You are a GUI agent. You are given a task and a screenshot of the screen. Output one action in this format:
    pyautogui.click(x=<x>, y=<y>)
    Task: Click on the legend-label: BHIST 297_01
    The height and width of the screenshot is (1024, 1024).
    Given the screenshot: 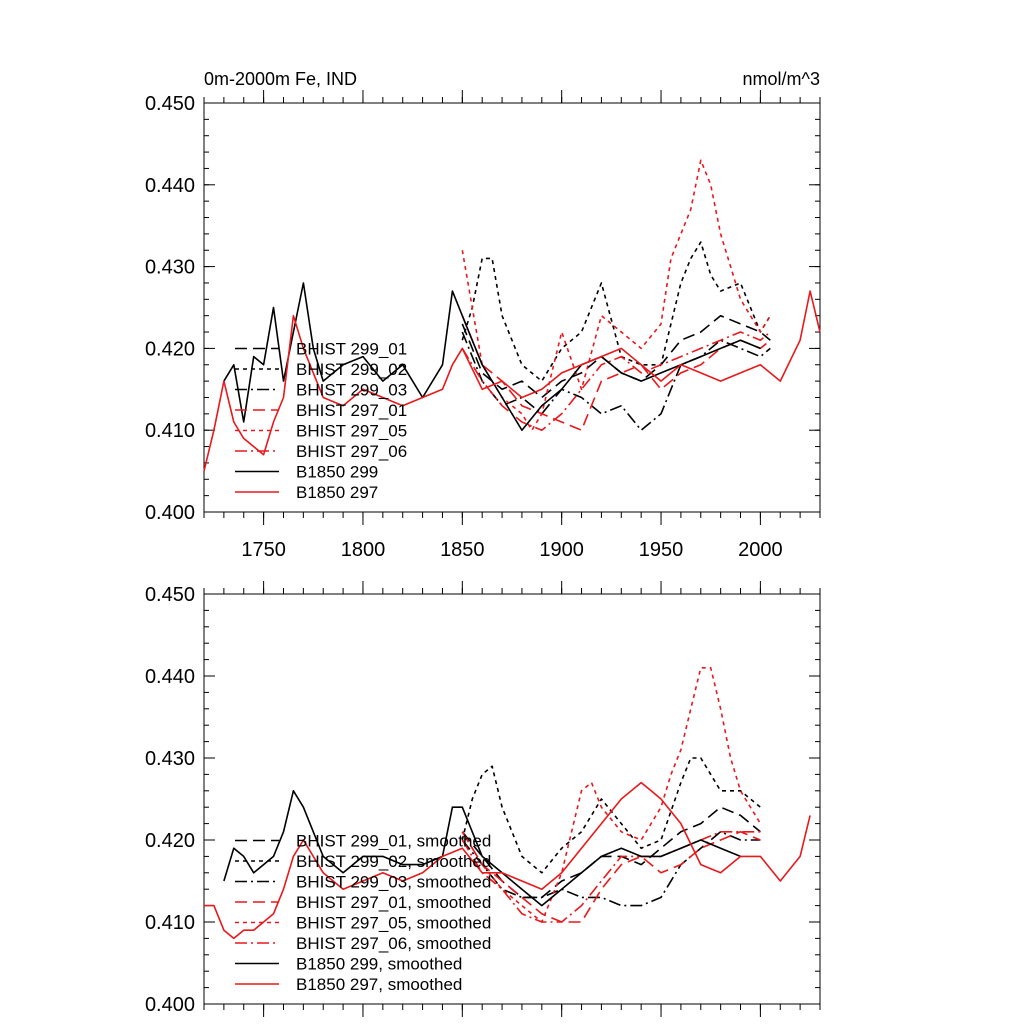 What is the action you would take?
    pyautogui.click(x=351, y=410)
    